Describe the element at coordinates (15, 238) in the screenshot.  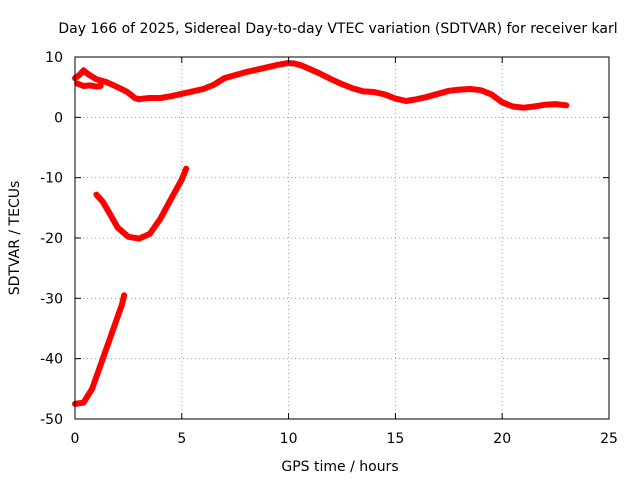
I see `y-axis-label: SDTVAR / TECUs` at that location.